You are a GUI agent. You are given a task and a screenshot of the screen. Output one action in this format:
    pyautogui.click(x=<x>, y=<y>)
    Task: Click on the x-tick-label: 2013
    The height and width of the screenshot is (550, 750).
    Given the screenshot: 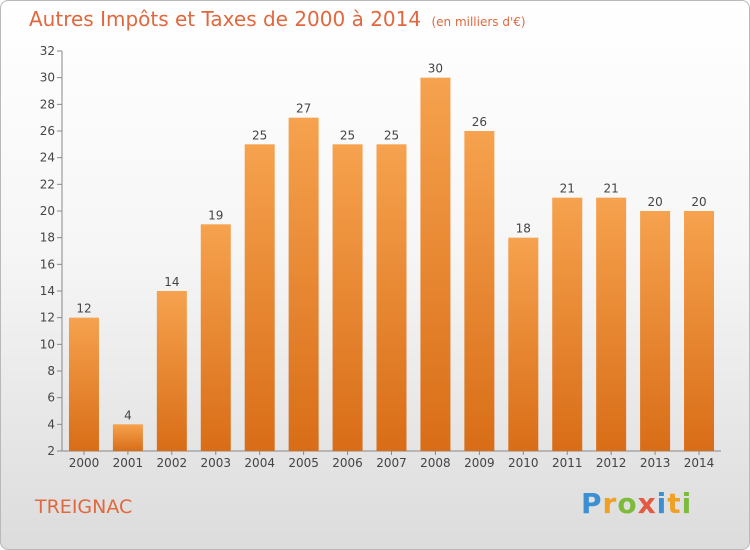 What is the action you would take?
    pyautogui.click(x=655, y=463)
    